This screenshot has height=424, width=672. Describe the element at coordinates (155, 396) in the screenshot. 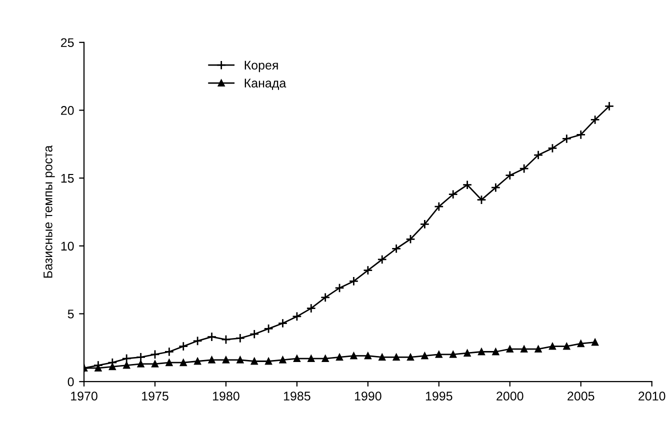

I see `x-tick-label: 1975` at that location.